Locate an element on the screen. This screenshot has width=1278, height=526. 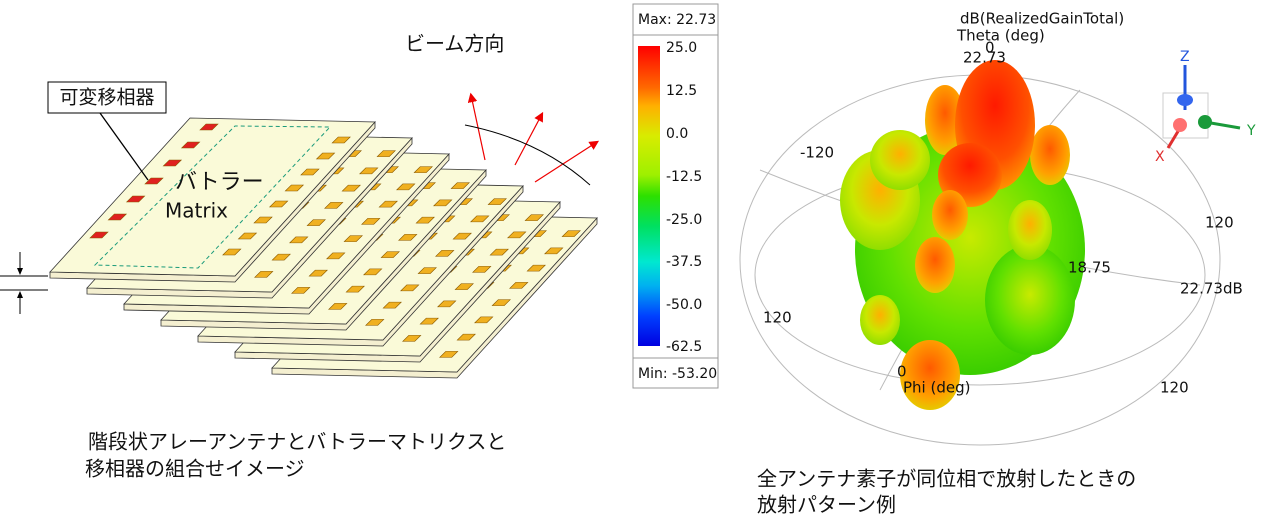
scale-label: 25.0 is located at coordinates (681, 48).